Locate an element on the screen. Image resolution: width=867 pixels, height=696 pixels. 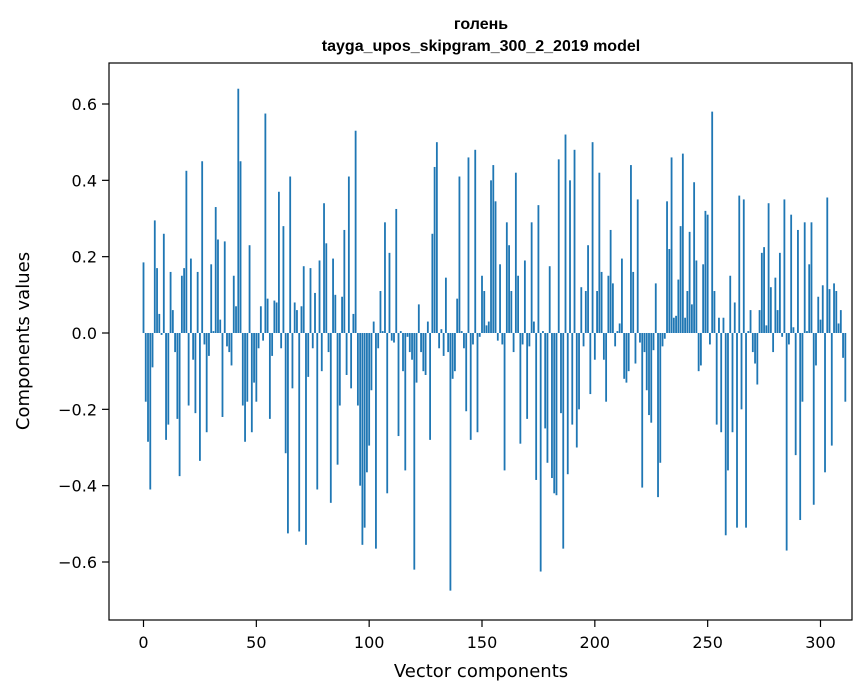
y-tick-label: −0.4 is located at coordinates (77, 486).